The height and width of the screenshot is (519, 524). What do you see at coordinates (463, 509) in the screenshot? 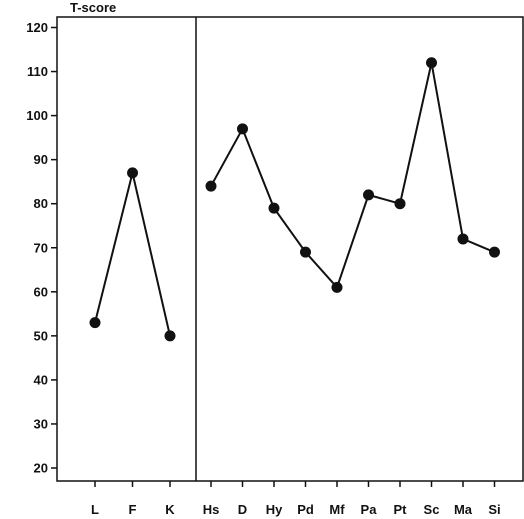
I see `x-tick-label-ma: Ma` at bounding box center [463, 509].